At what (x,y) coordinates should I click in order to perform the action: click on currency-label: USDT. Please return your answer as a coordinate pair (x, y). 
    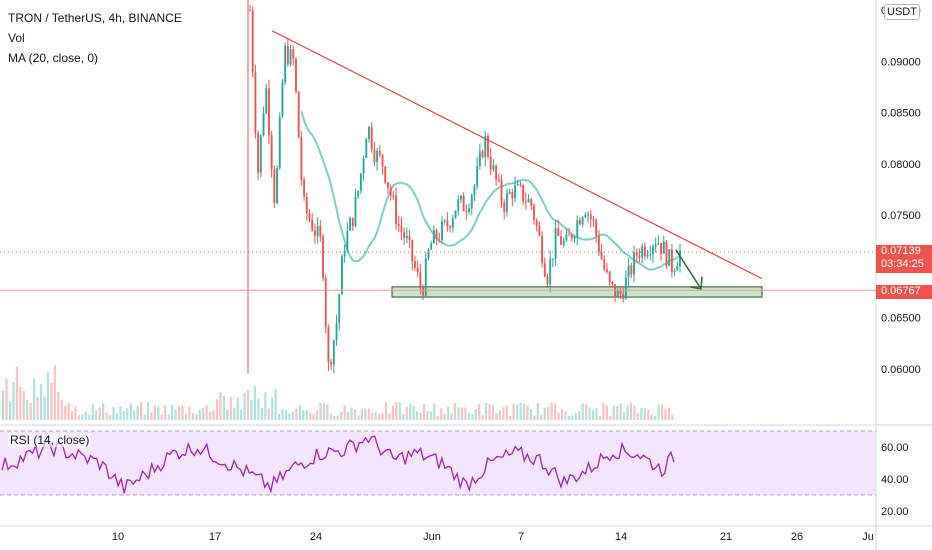
    Looking at the image, I should click on (902, 12).